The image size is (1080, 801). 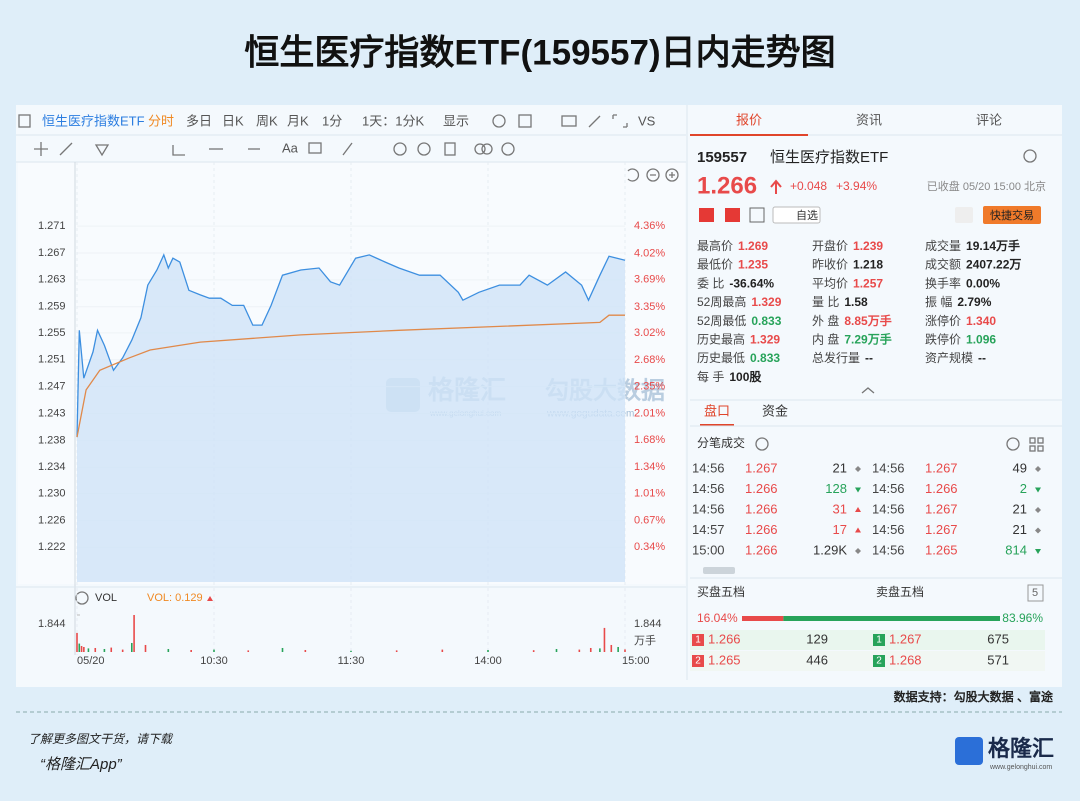 I want to click on toolbar-item: 多日, so click(x=199, y=120).